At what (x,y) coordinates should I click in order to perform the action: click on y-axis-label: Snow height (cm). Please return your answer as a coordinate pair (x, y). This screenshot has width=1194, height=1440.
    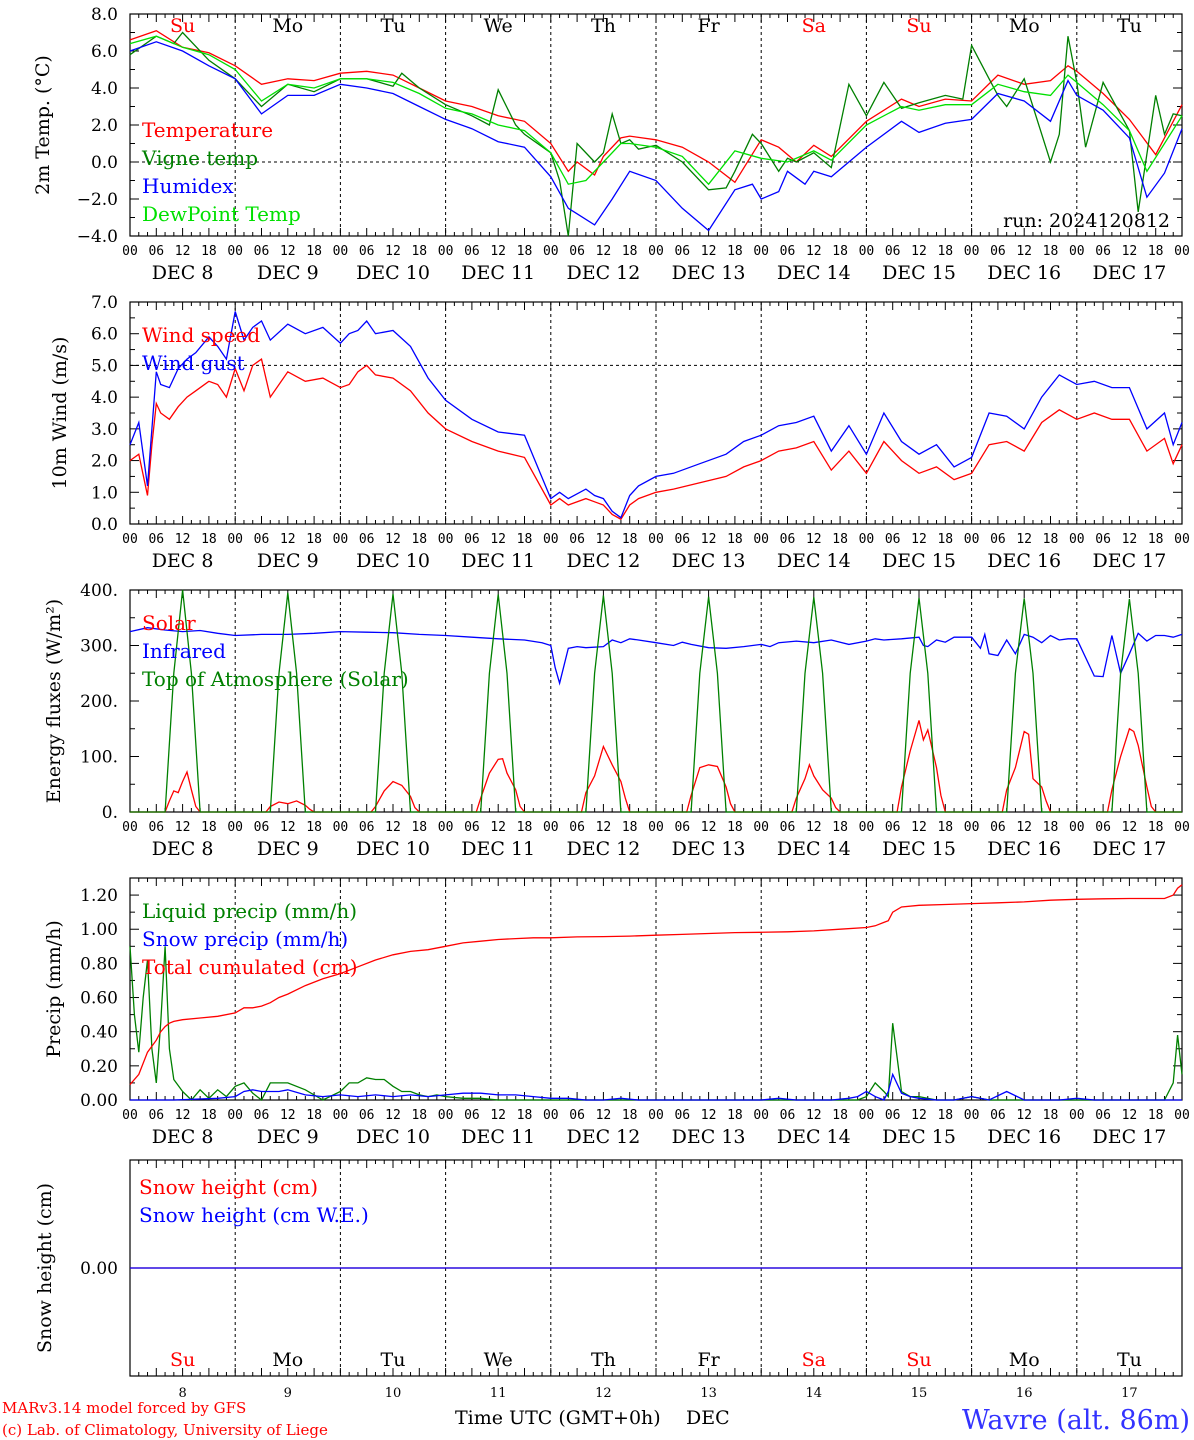
    Looking at the image, I should click on (45, 1268).